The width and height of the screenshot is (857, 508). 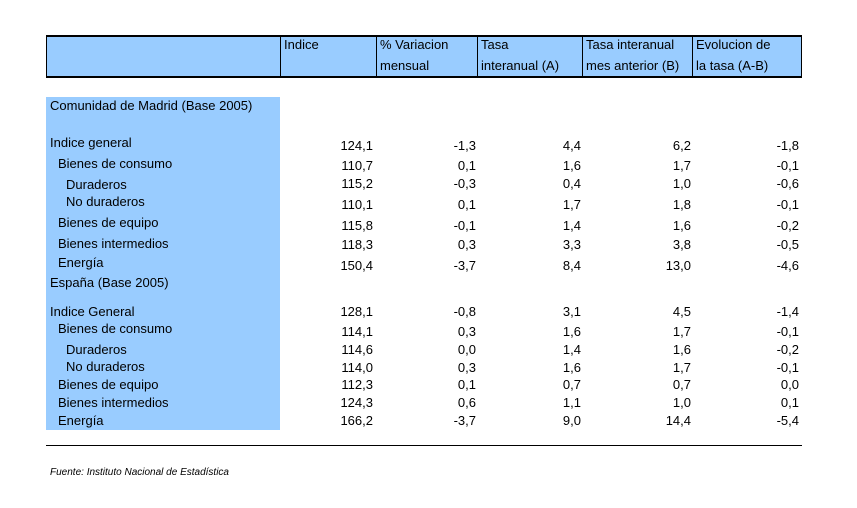 What do you see at coordinates (787, 265) in the screenshot?
I see `cell-evolucion: -4,6` at bounding box center [787, 265].